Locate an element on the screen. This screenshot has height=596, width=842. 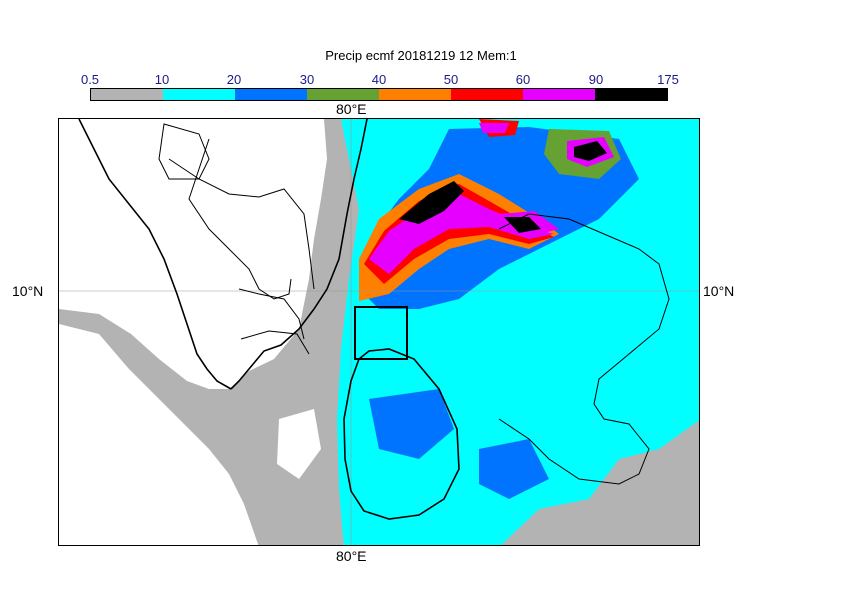
top-longitude-label: 80°E is located at coordinates (351, 109).